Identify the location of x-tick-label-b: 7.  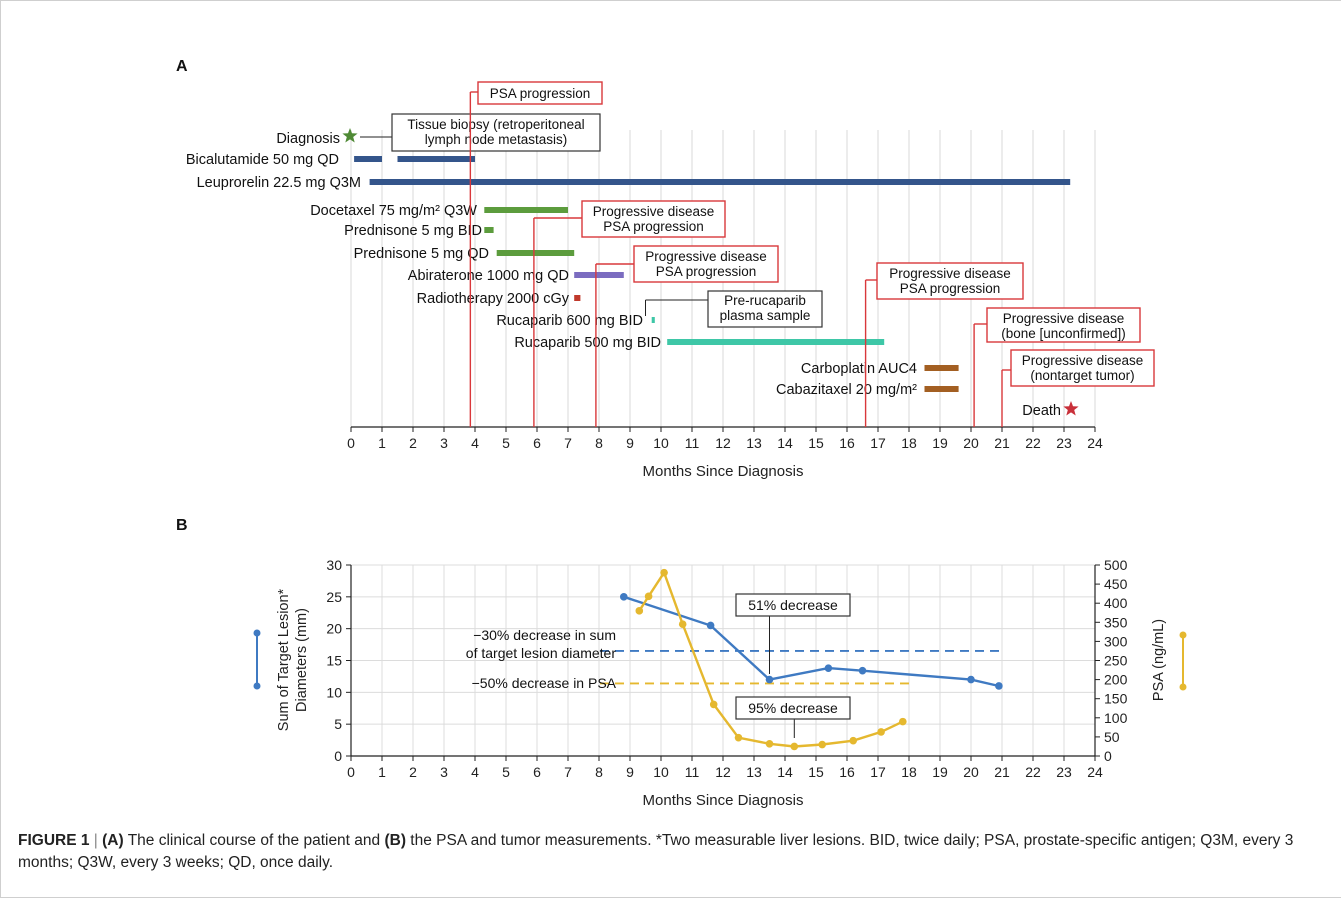
(568, 772).